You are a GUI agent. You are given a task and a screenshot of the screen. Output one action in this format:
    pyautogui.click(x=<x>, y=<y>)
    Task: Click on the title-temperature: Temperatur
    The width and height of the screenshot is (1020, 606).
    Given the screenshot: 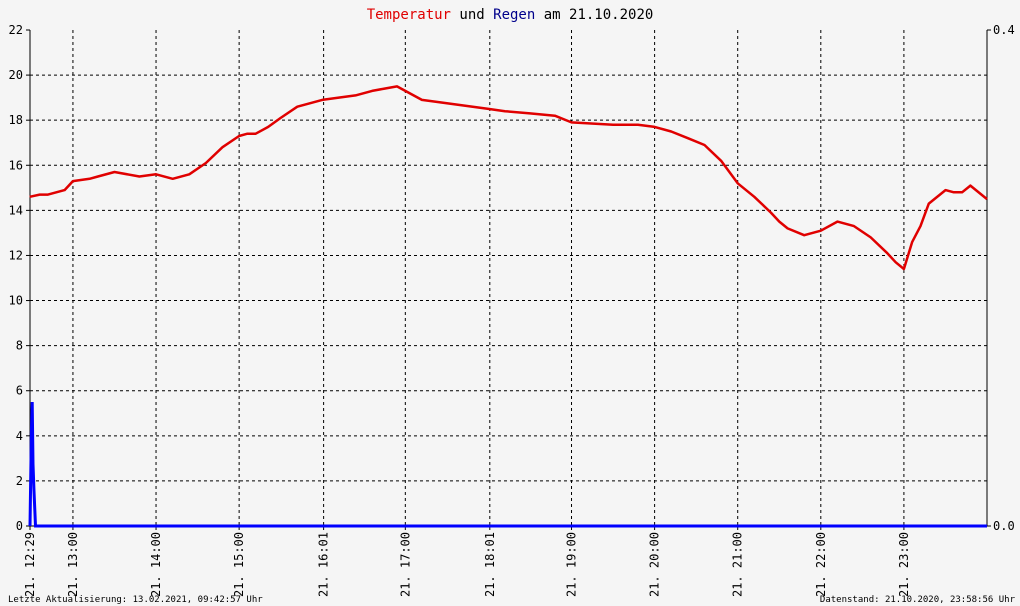 What is the action you would take?
    pyautogui.click(x=409, y=15)
    